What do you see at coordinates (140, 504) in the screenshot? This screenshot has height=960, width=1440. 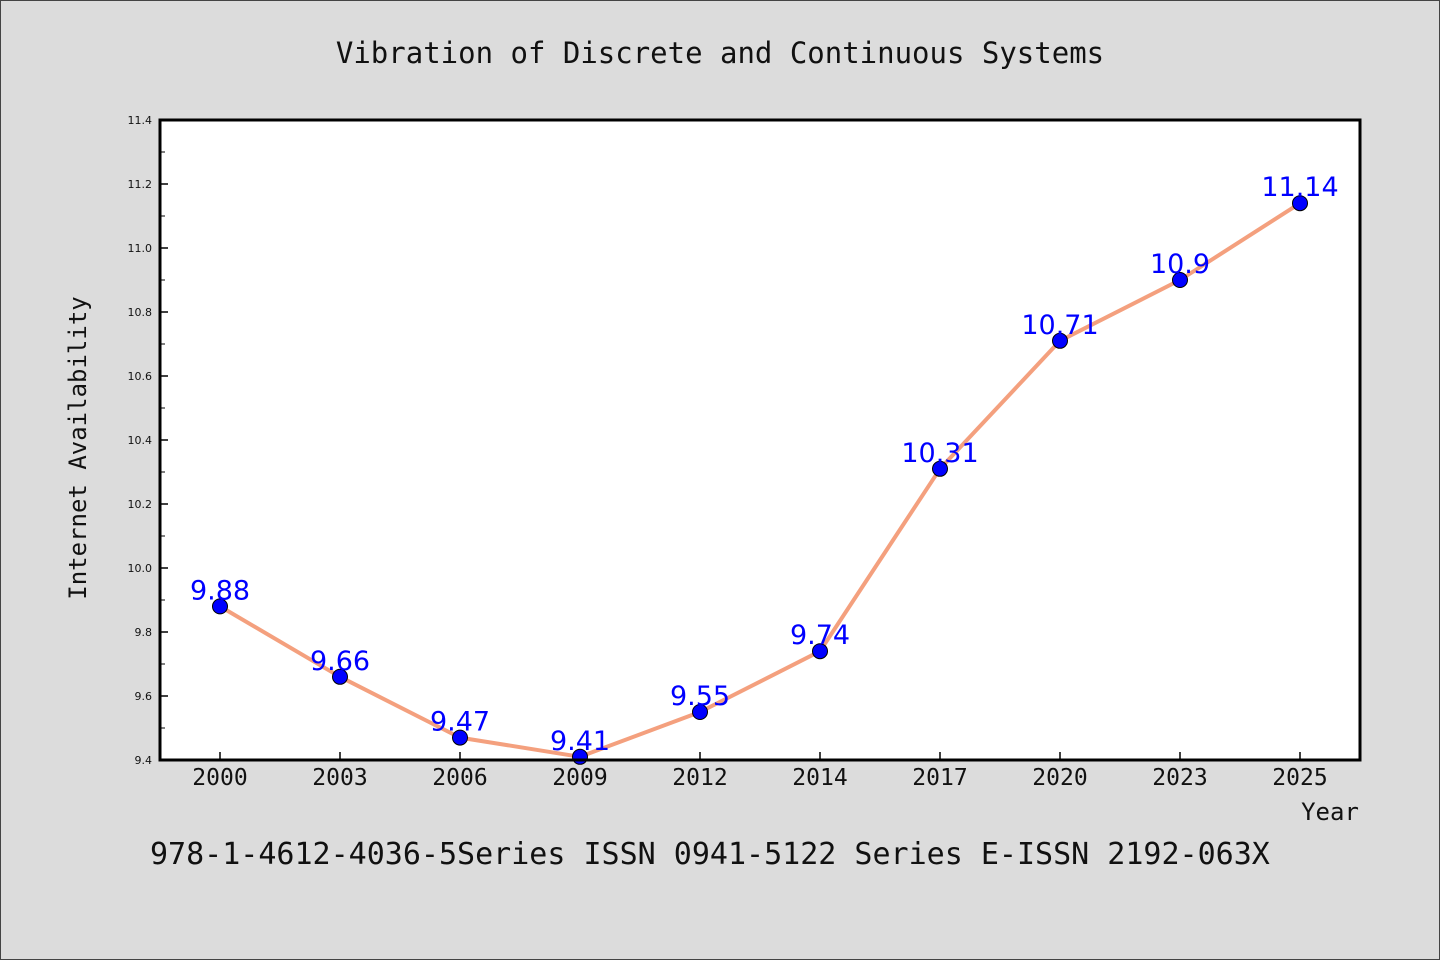 I see `y-tick-label: 10.2` at bounding box center [140, 504].